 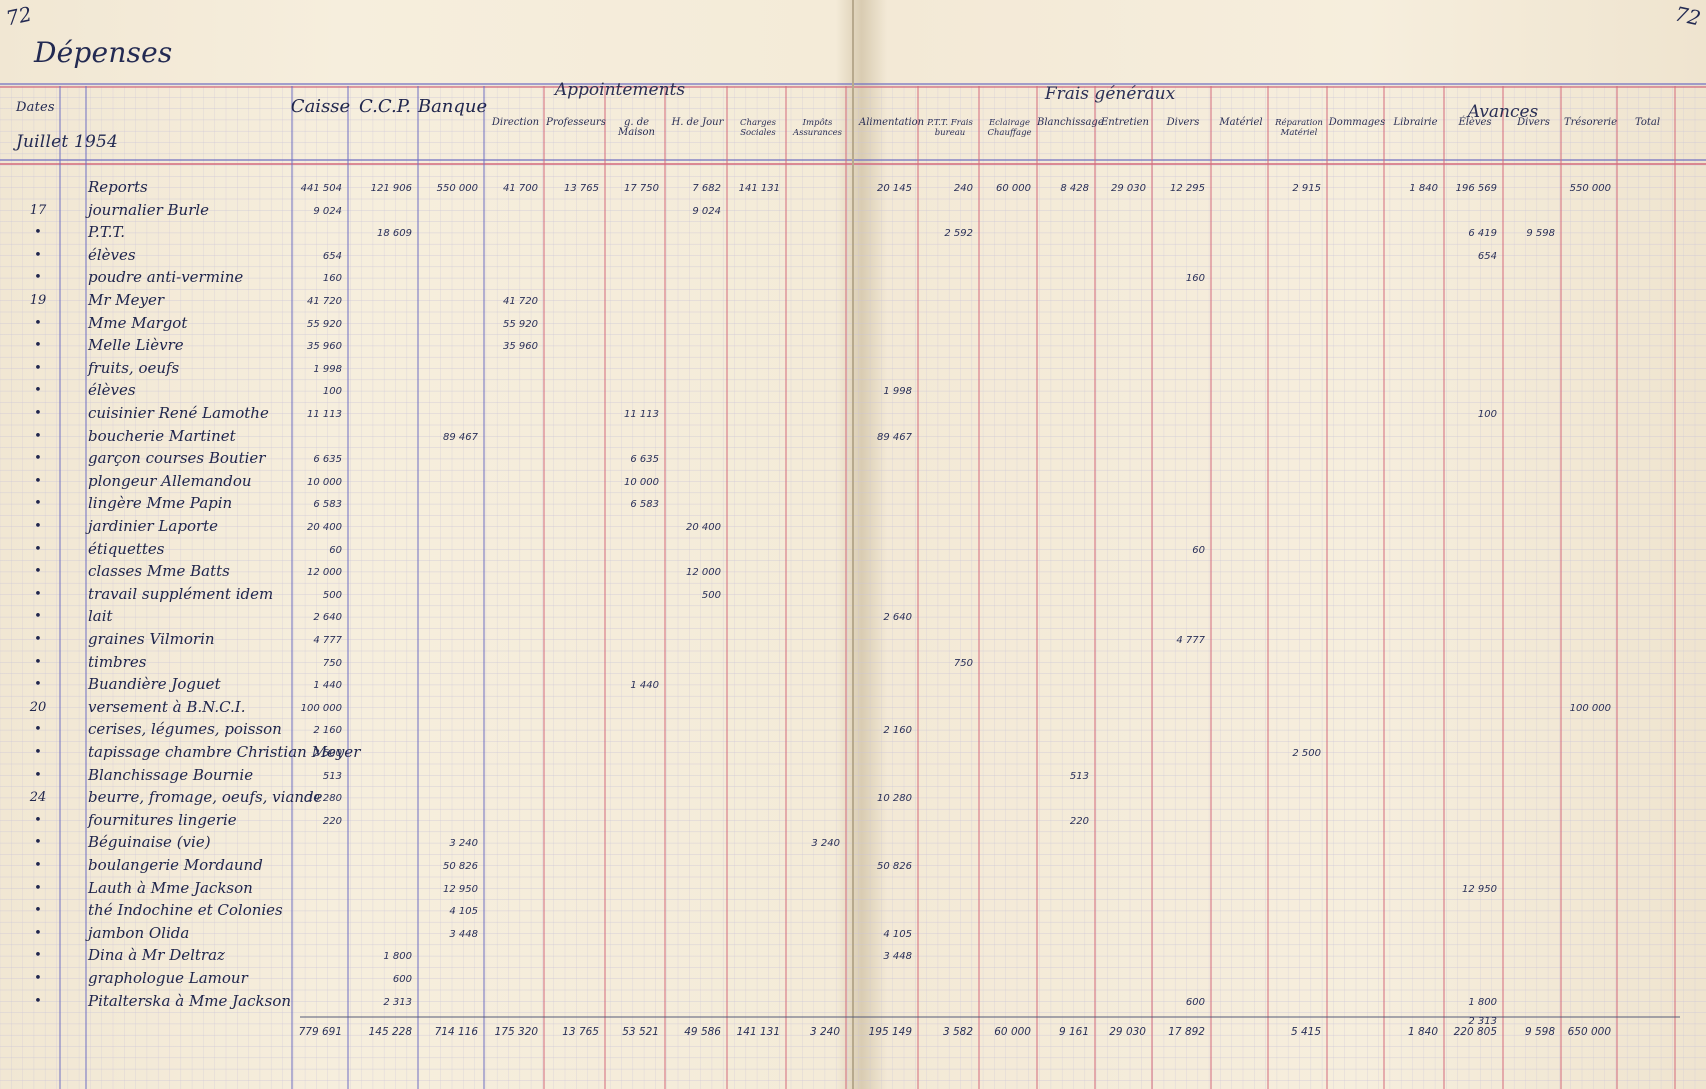 I want to click on cell-caisse: 55 920, so click(x=324, y=324).